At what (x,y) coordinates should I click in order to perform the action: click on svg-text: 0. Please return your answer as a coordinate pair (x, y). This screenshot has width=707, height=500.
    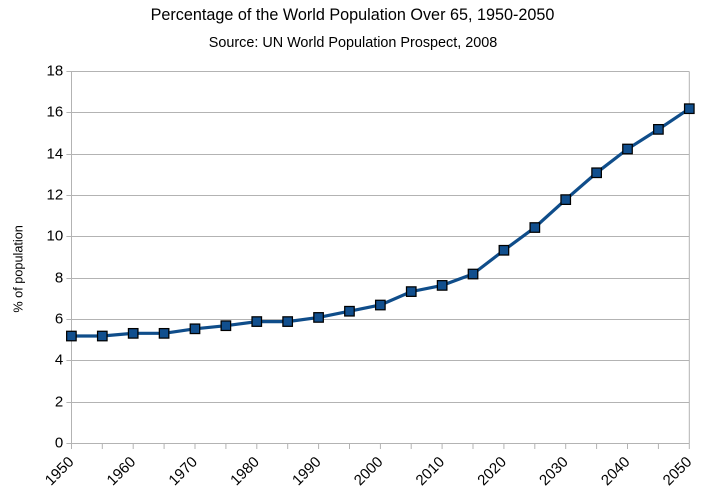
    Looking at the image, I should click on (59, 443).